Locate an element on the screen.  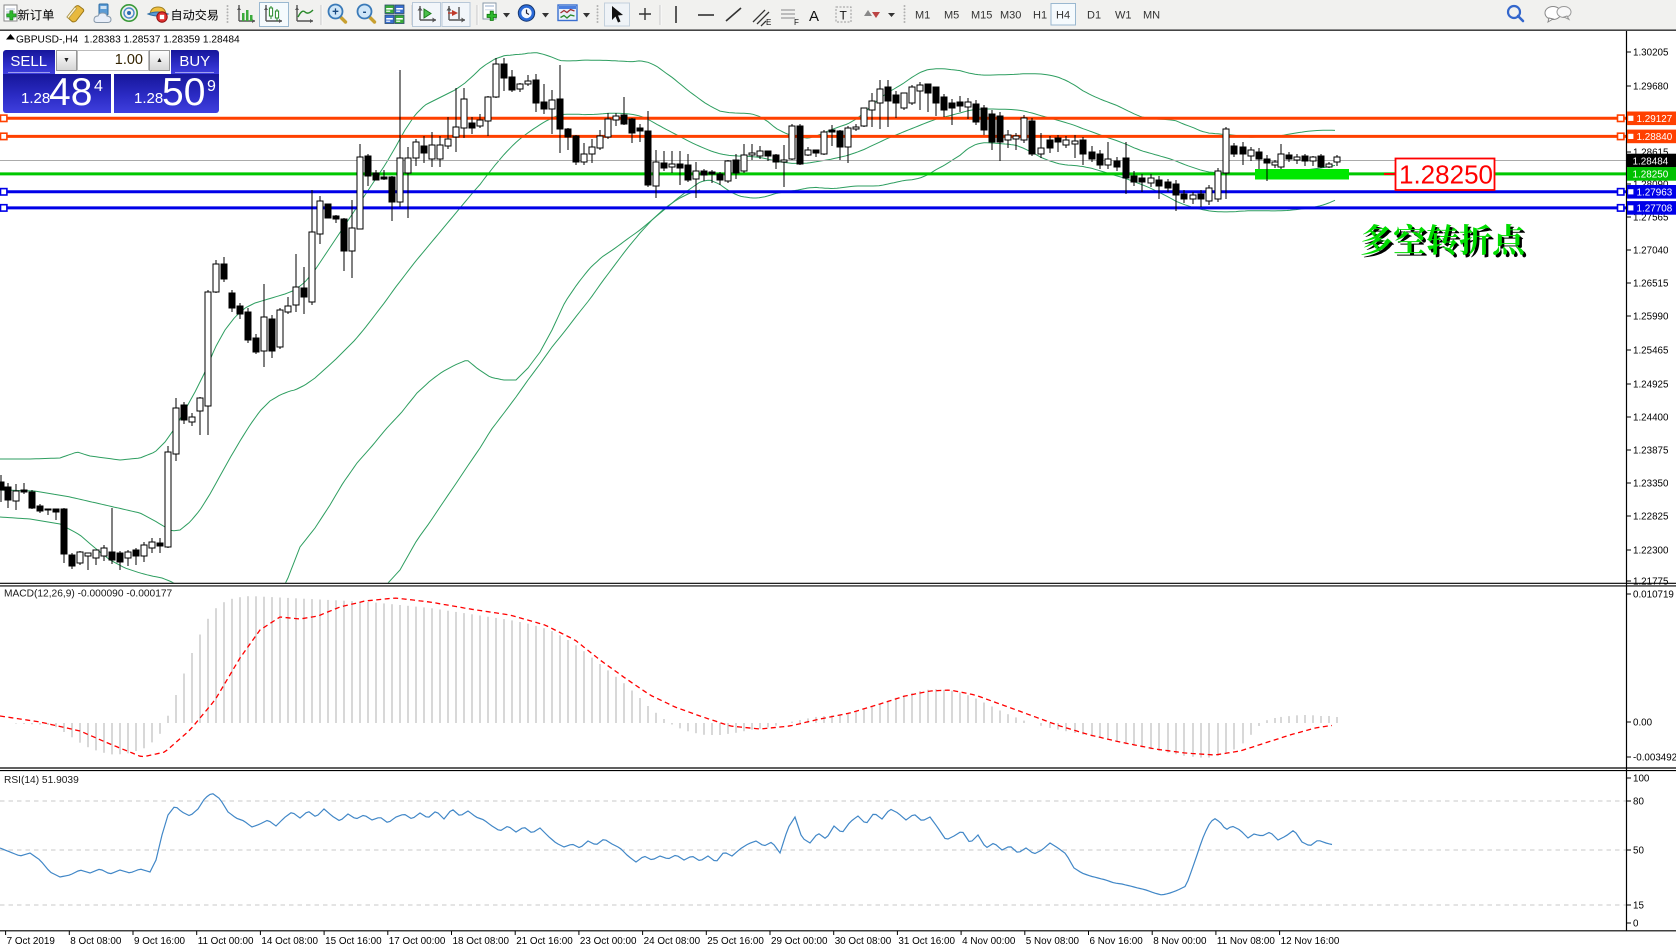
svg-text: 1.21775 is located at coordinates (1651, 582).